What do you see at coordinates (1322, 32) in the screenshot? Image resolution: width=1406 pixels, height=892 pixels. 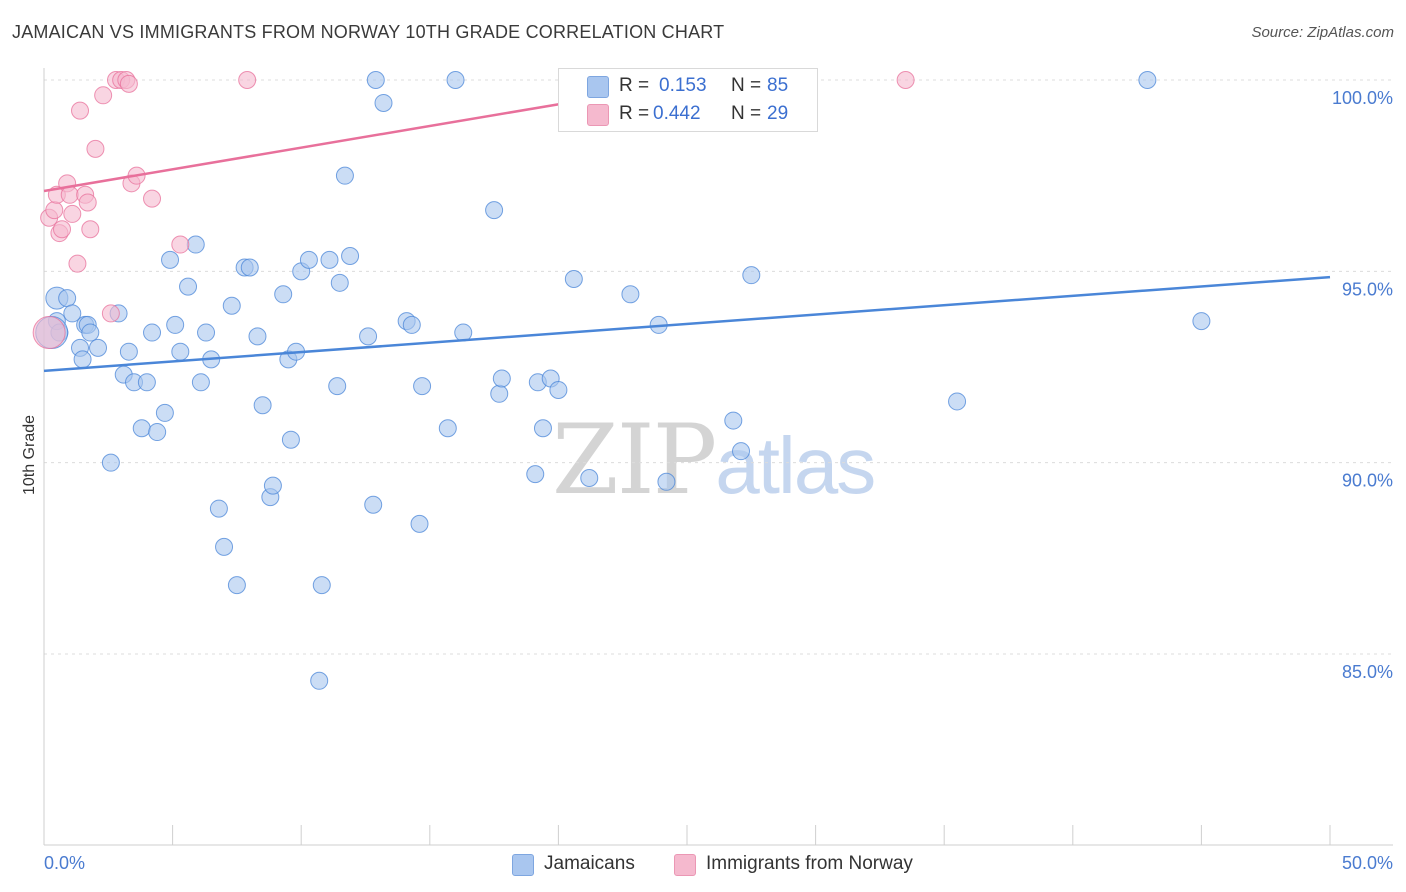 I see `source-label: Source: ZipAtlas.com` at bounding box center [1322, 32].